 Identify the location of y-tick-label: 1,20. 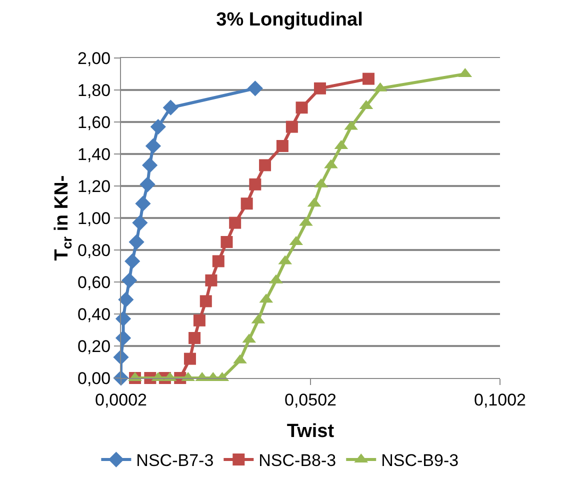
(94, 186).